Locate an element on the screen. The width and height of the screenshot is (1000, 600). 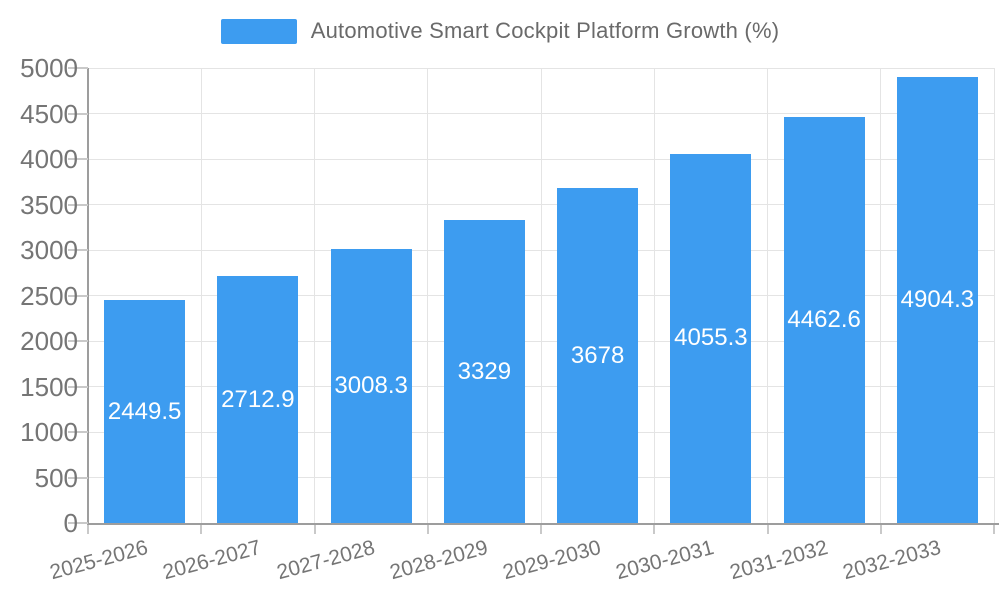
bar-value-label: 4462.6 is located at coordinates (824, 319).